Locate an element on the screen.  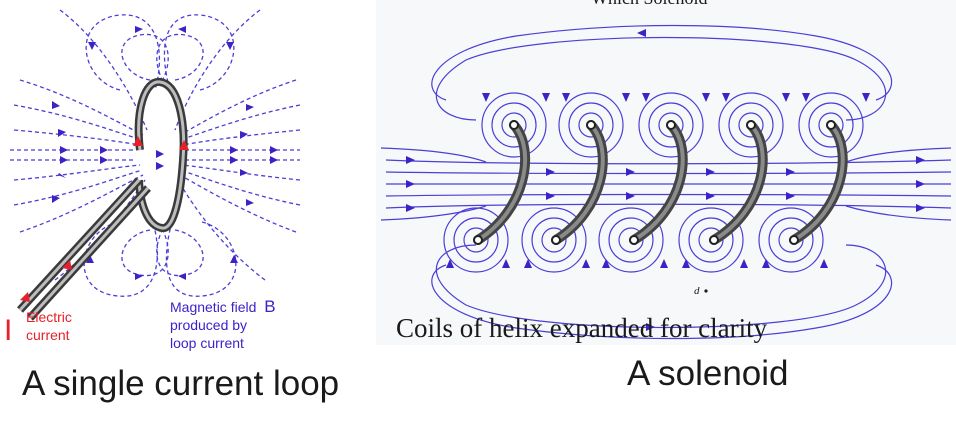
current-label-line1: Electric is located at coordinates (49, 317).